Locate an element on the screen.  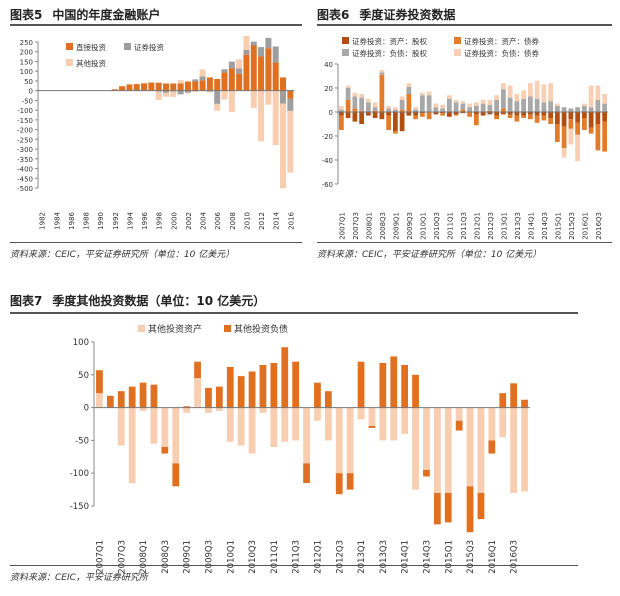
fig7-xtick-label: 2008Q3 is located at coordinates (166, 557).